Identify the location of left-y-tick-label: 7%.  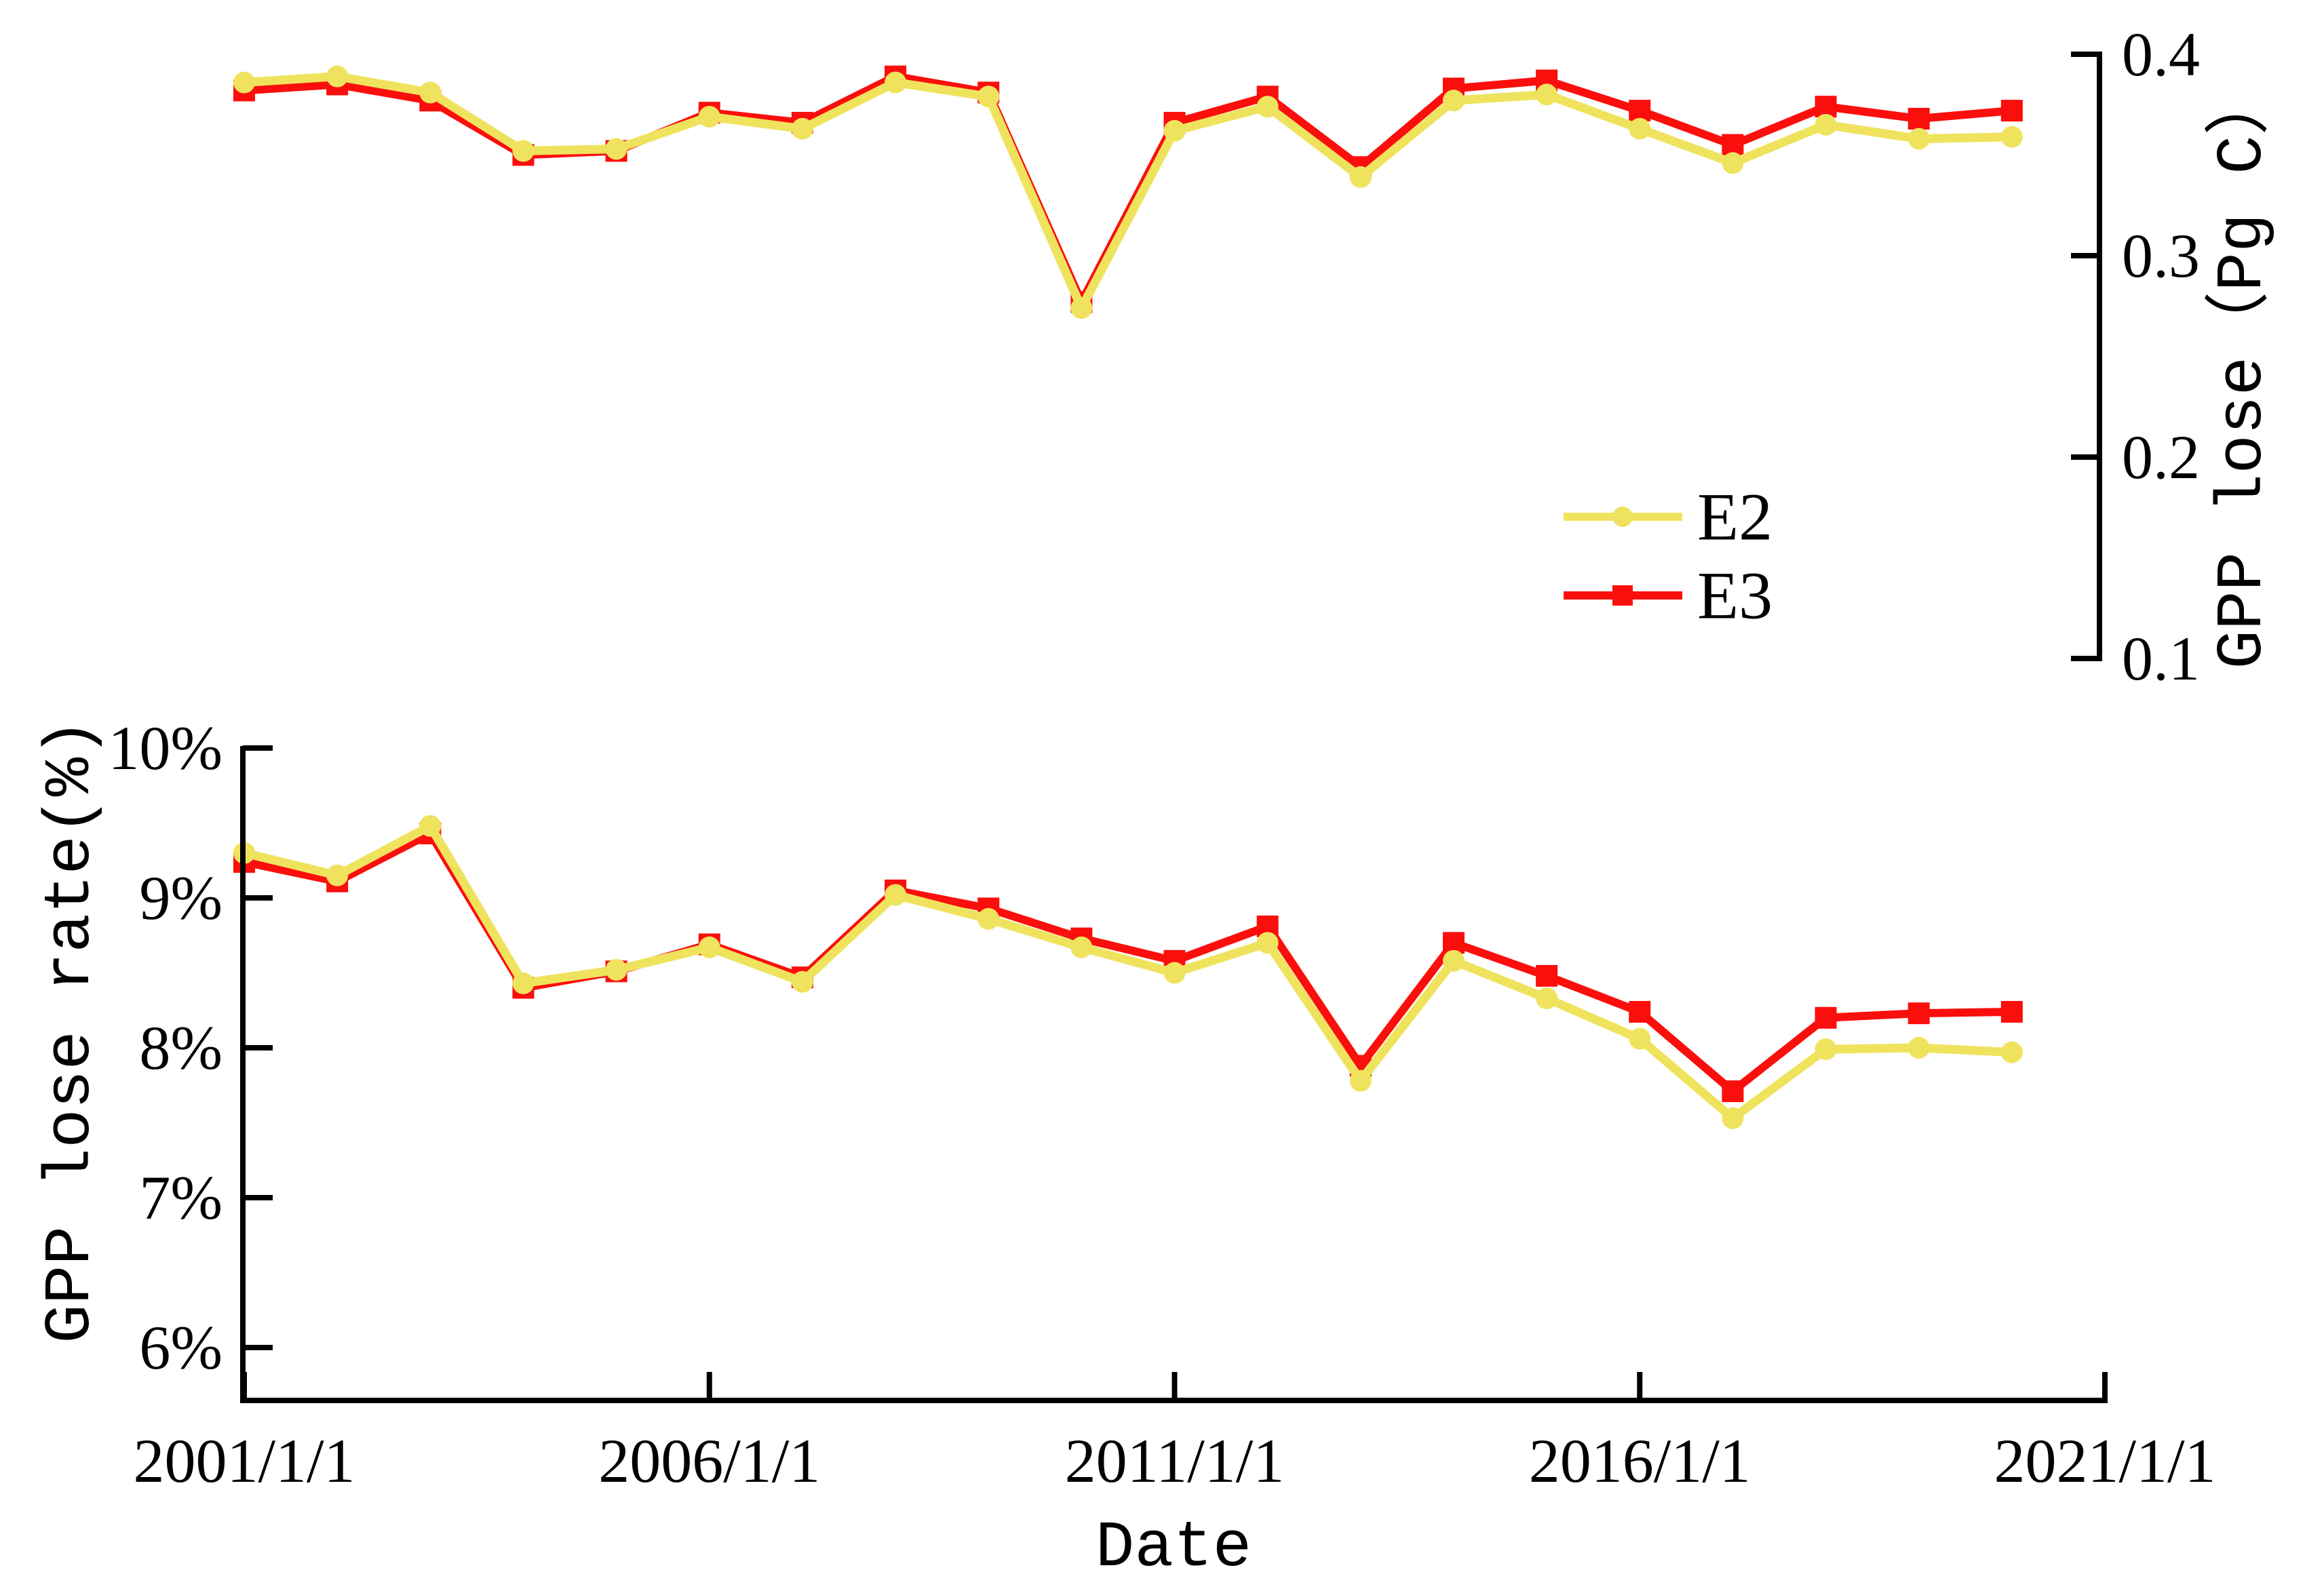
(181, 1197).